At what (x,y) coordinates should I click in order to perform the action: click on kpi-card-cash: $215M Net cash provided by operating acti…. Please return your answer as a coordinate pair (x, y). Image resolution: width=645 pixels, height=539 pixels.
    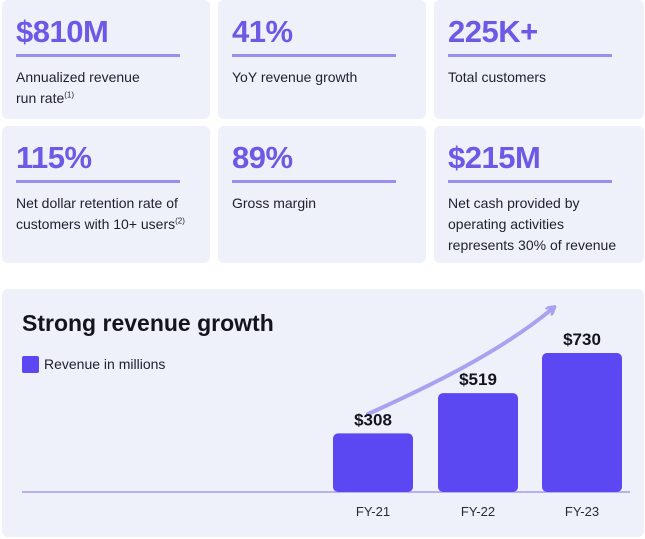
    Looking at the image, I should click on (539, 194).